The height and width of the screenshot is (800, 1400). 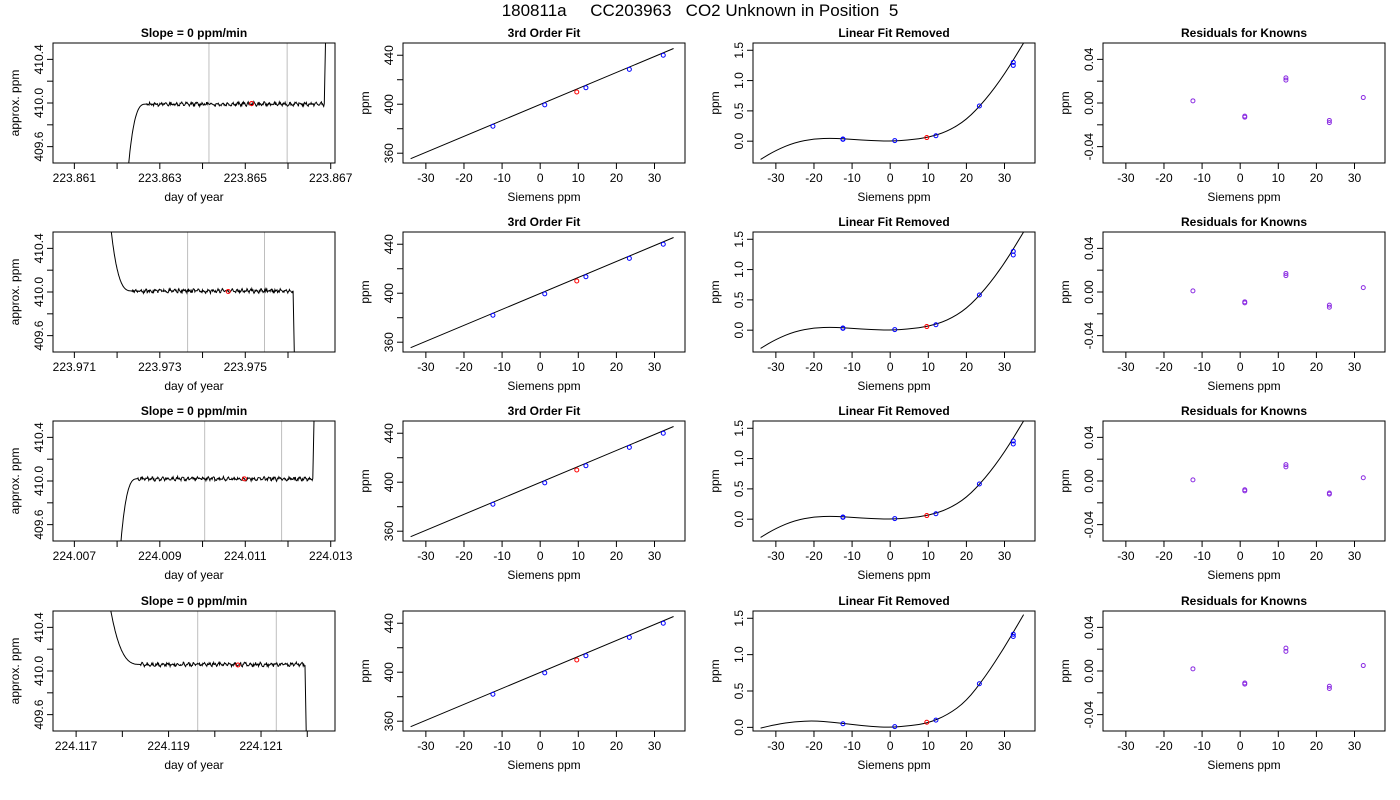 What do you see at coordinates (261, 746) in the screenshot?
I see `x-tick-label: 224.121` at bounding box center [261, 746].